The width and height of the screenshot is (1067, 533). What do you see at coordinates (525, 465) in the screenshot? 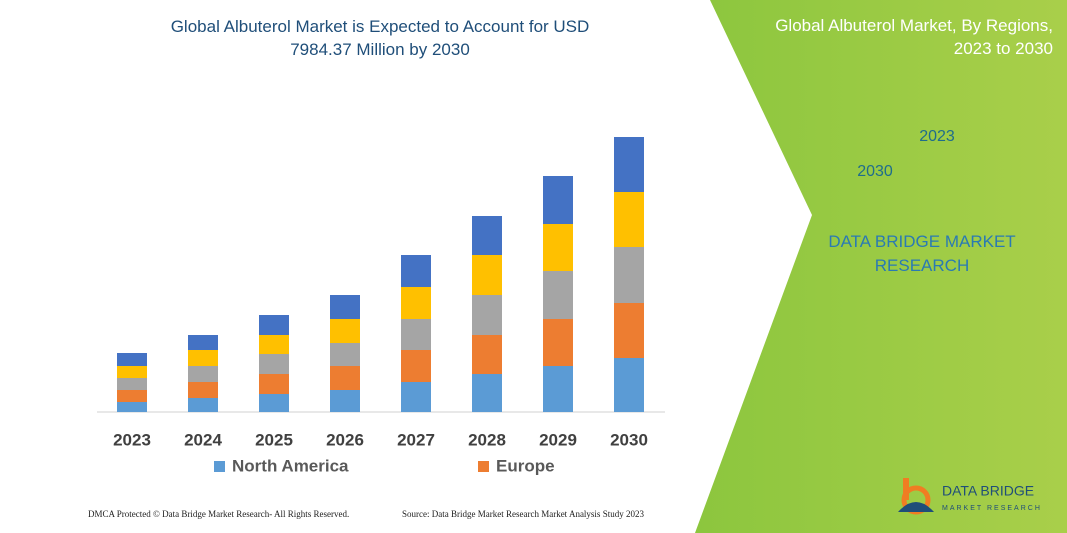
I see `legend-label: Europe` at bounding box center [525, 465].